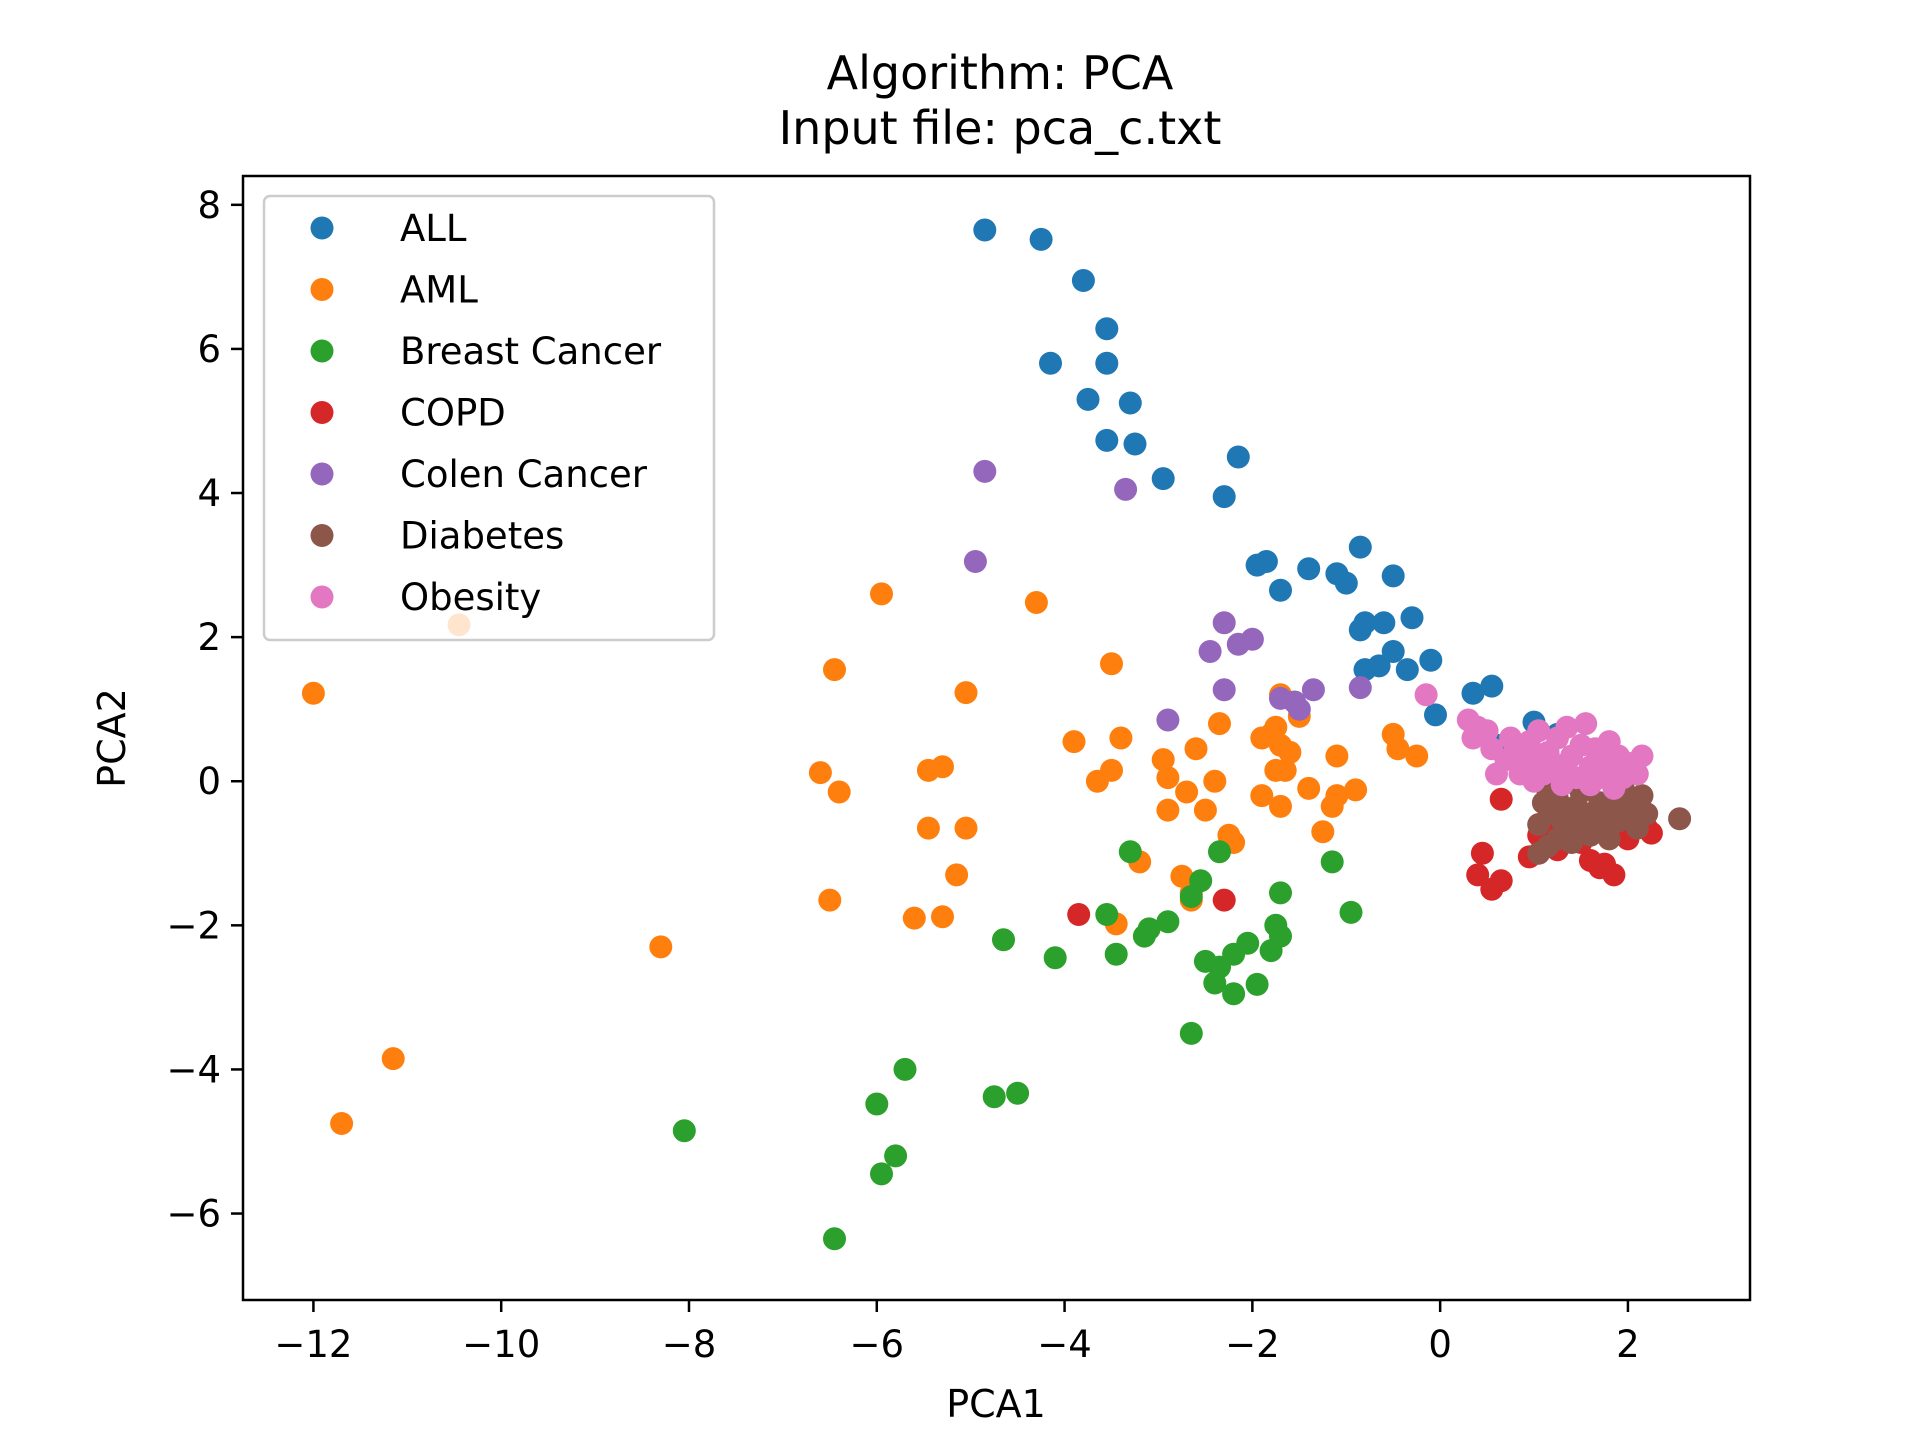 The image size is (1920, 1440). What do you see at coordinates (209, 349) in the screenshot?
I see `y-tick-label: 6` at bounding box center [209, 349].